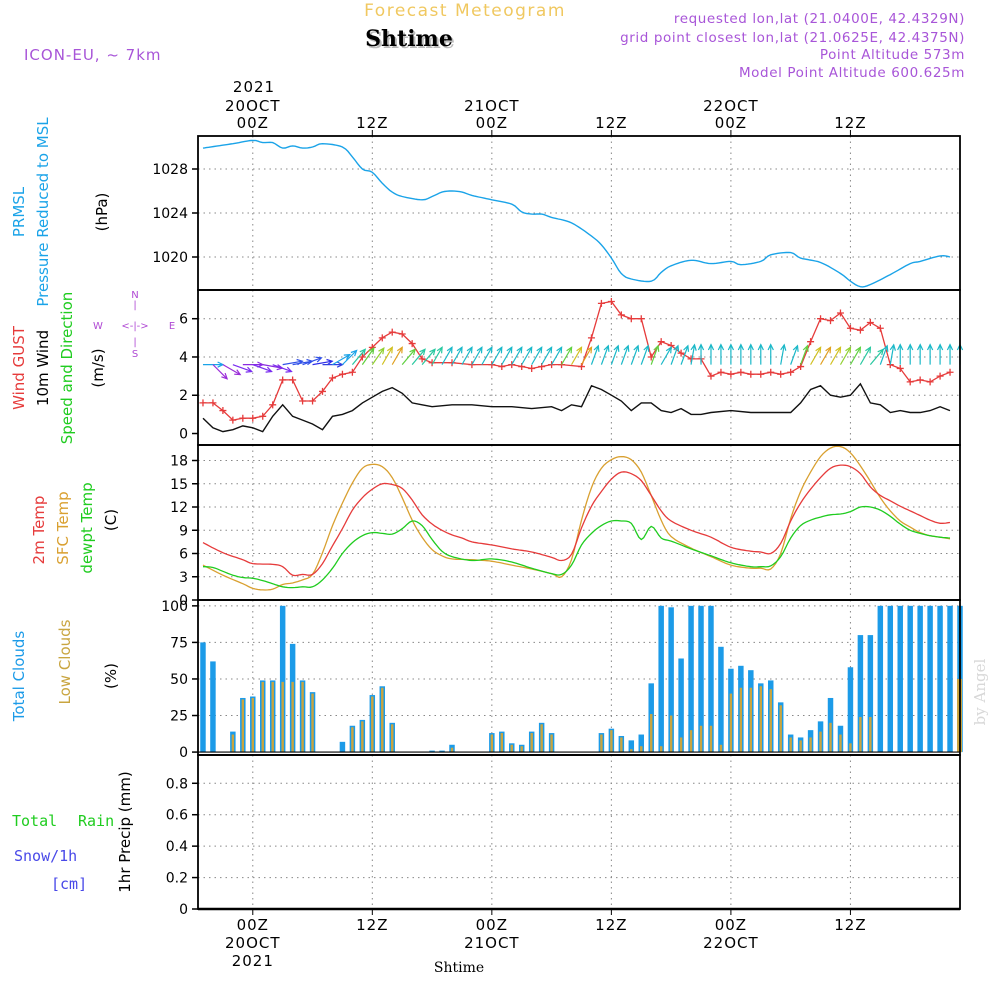 This screenshot has height=1000, width=1000. I want to click on precip-rain-label: Rain, so click(96, 821).